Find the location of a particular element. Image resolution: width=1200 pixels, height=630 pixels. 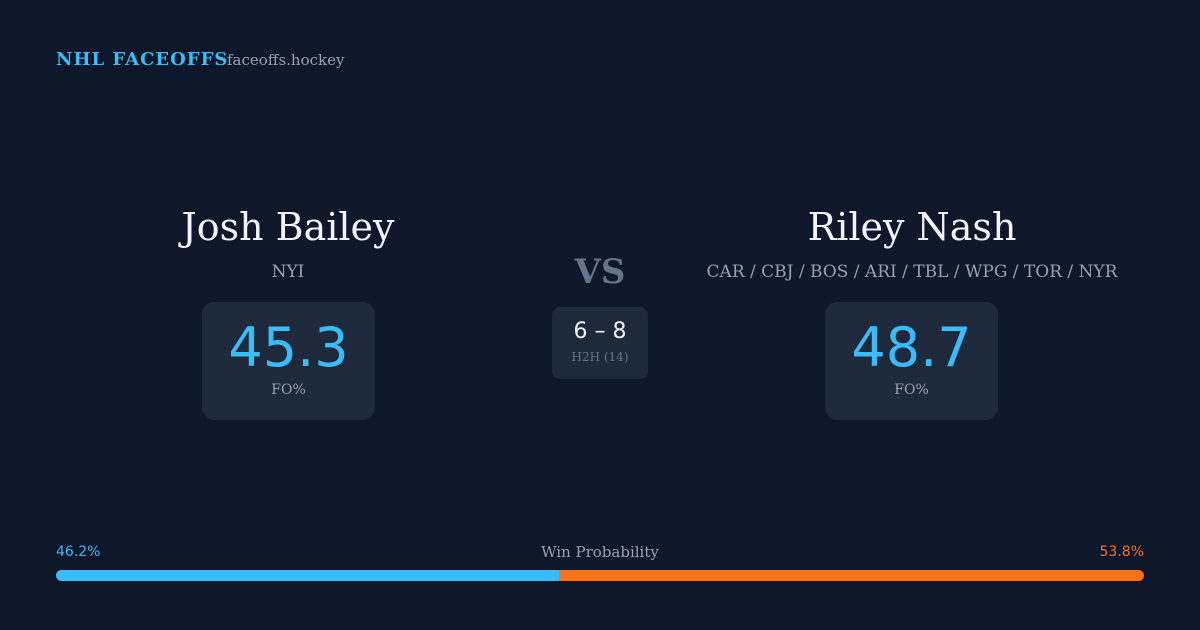

win-prob-bar is located at coordinates (600, 575).